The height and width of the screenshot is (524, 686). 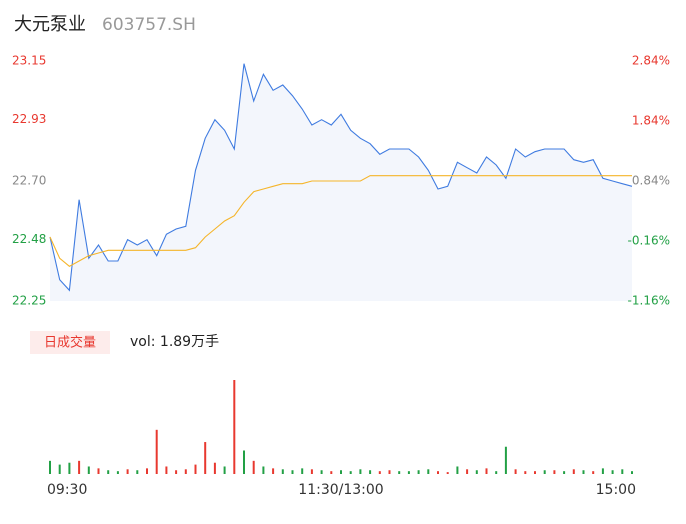 I want to click on y2-tick-label: 1.84%, so click(x=651, y=121).